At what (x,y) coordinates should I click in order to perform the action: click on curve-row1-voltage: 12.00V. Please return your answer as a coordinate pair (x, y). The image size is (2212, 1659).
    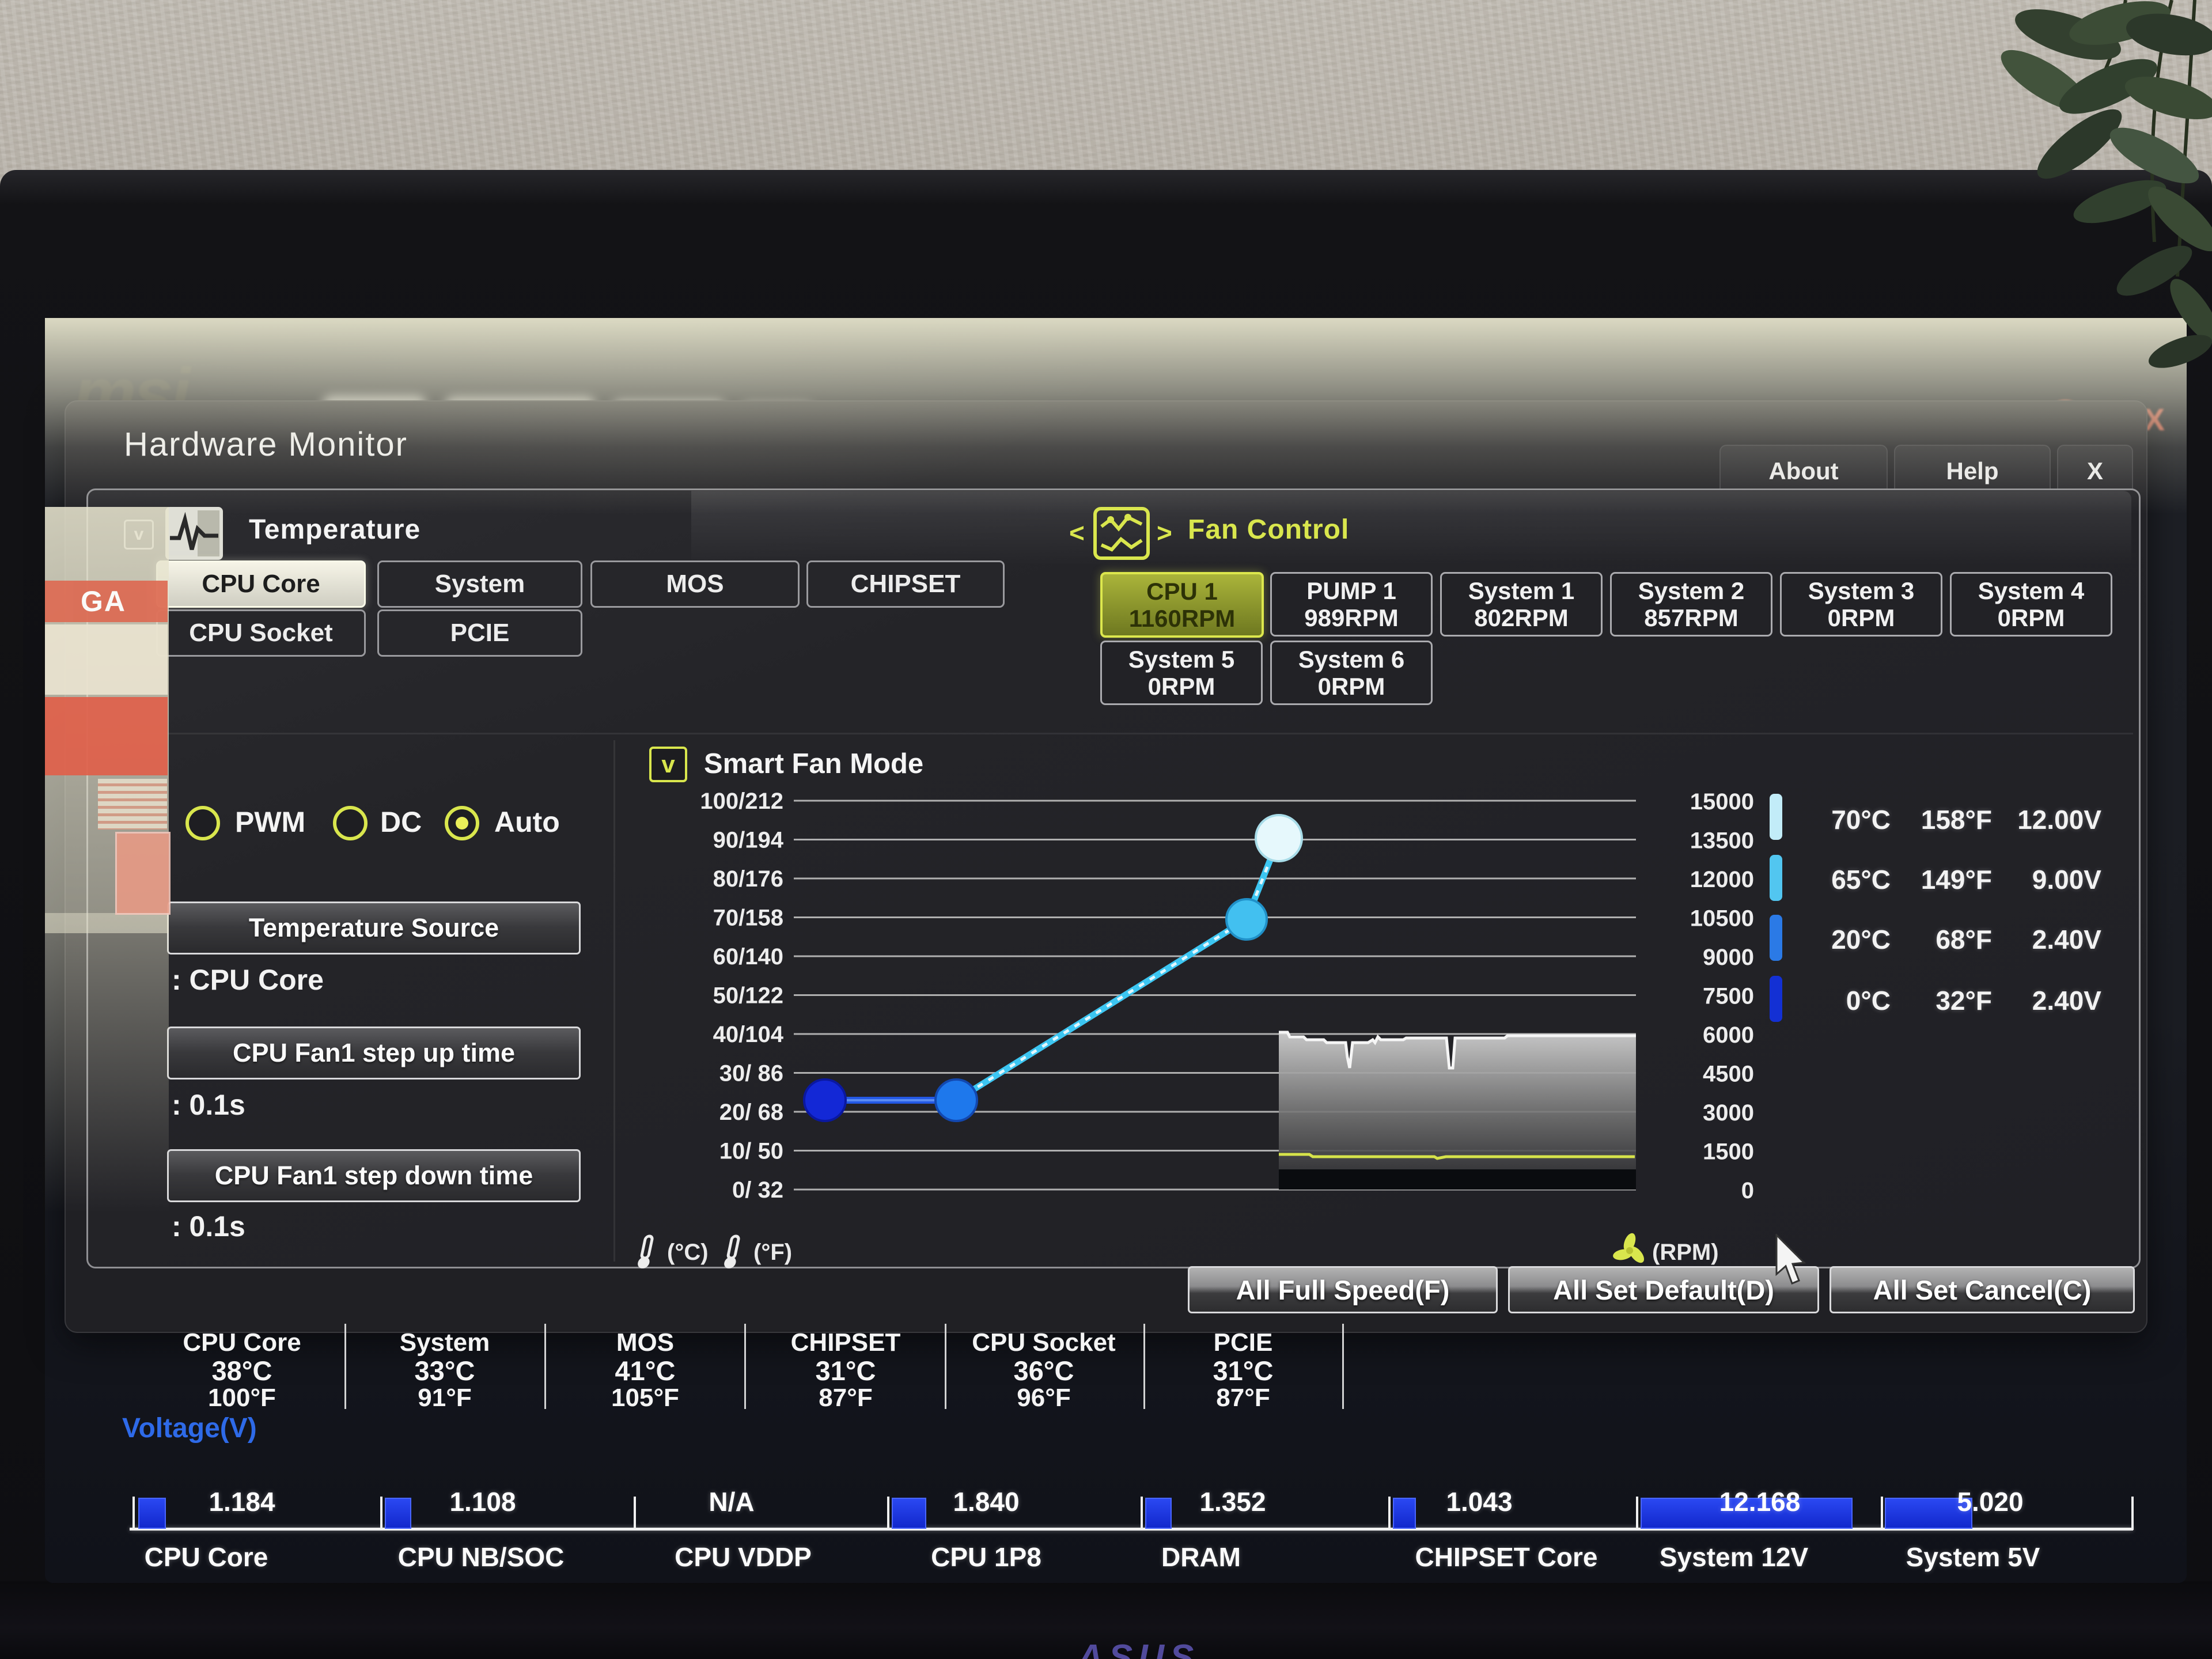
    Looking at the image, I should click on (2059, 820).